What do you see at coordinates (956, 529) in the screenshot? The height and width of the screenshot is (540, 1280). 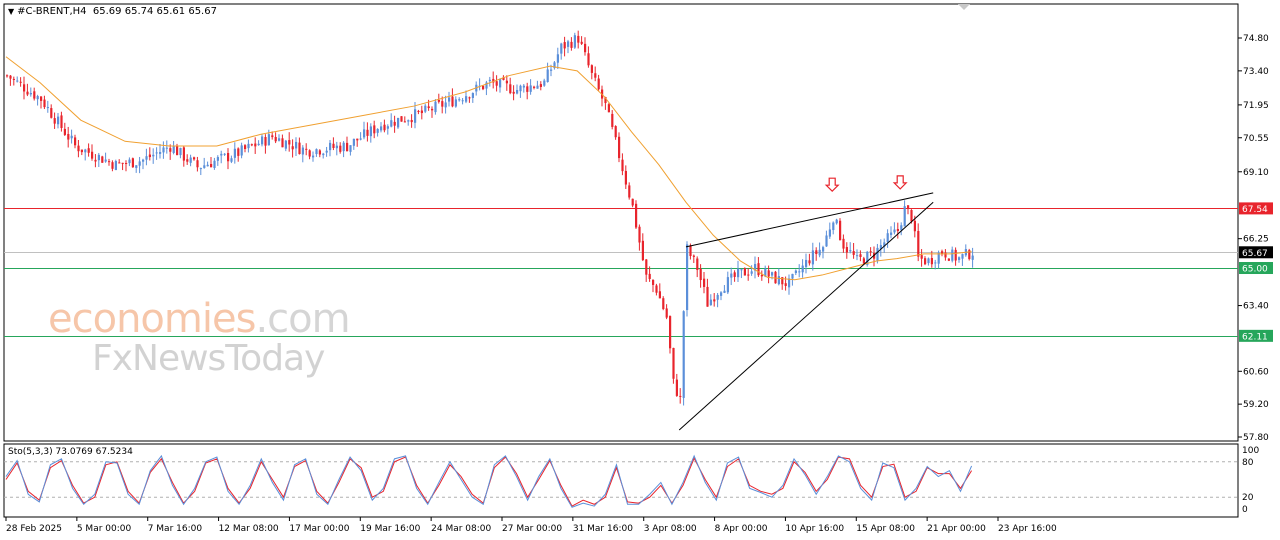 I see `x-tick-label: 21 Apr 00:00` at bounding box center [956, 529].